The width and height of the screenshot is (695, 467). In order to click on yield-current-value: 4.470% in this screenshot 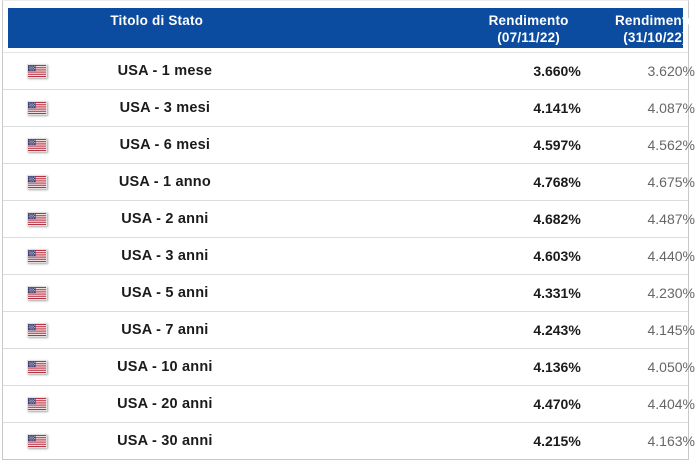, I will do `click(557, 404)`.